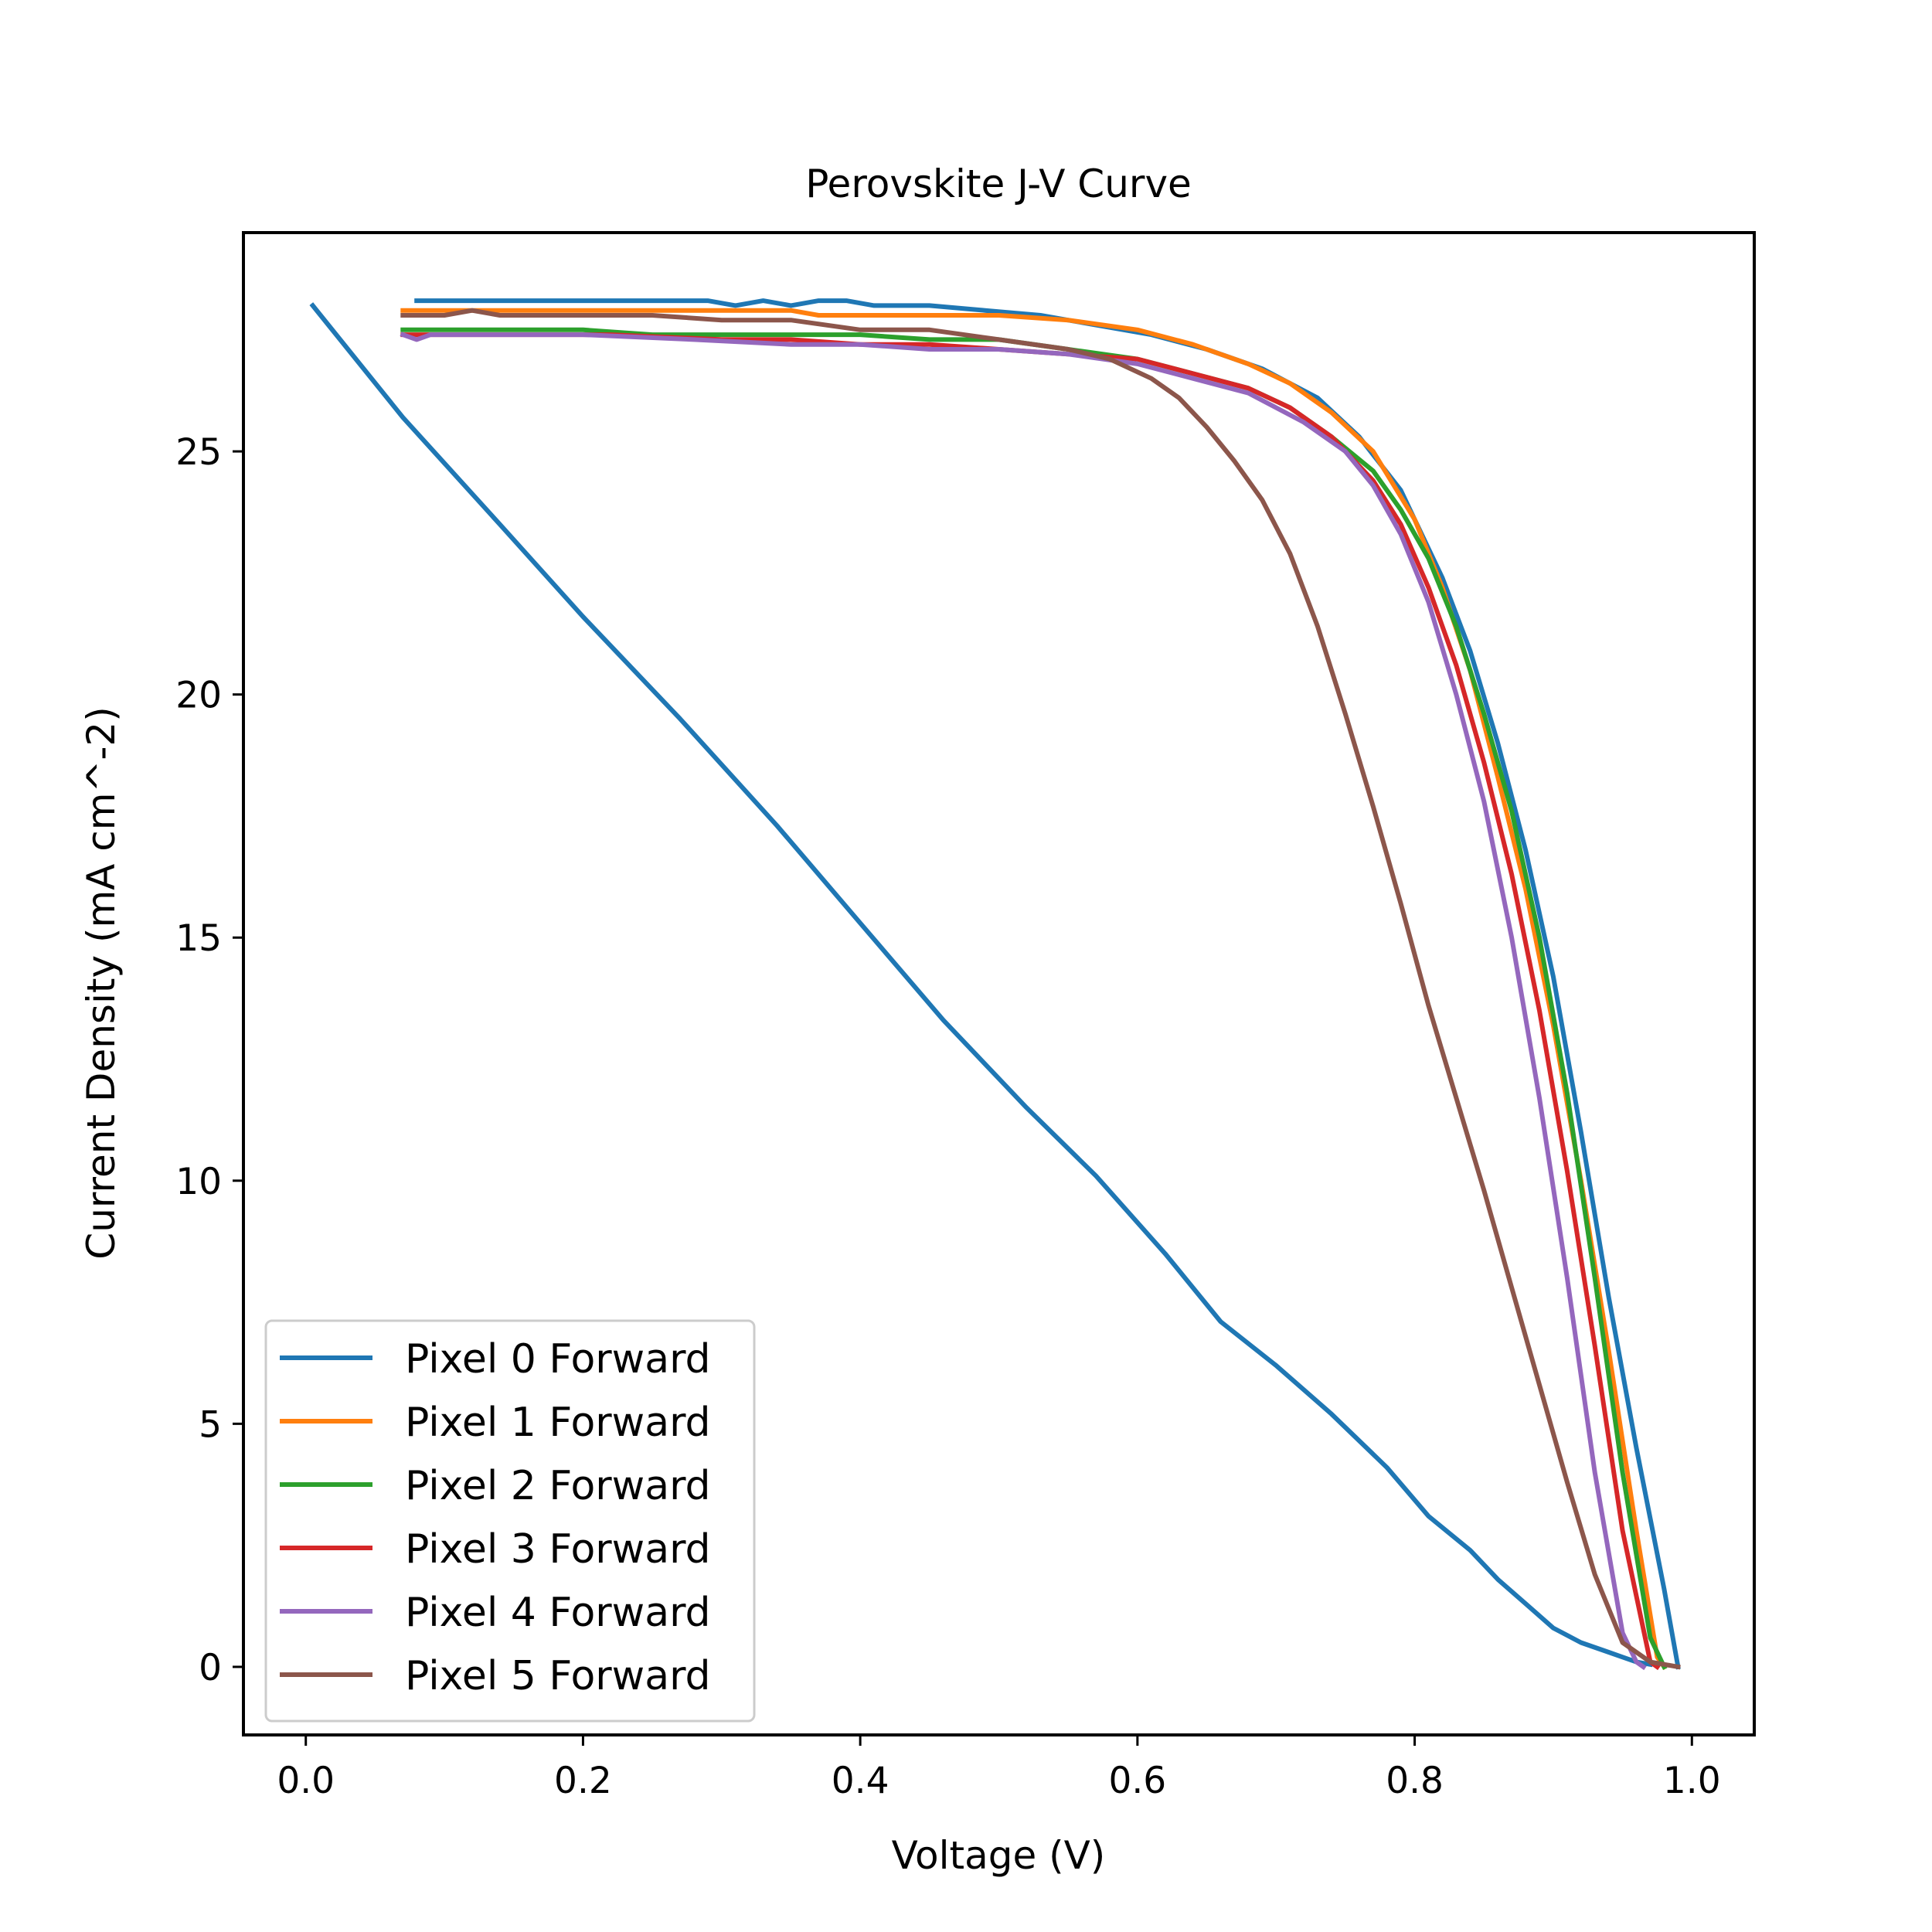 The image size is (1932, 1932). I want to click on x-tick-label: 0.2, so click(583, 1781).